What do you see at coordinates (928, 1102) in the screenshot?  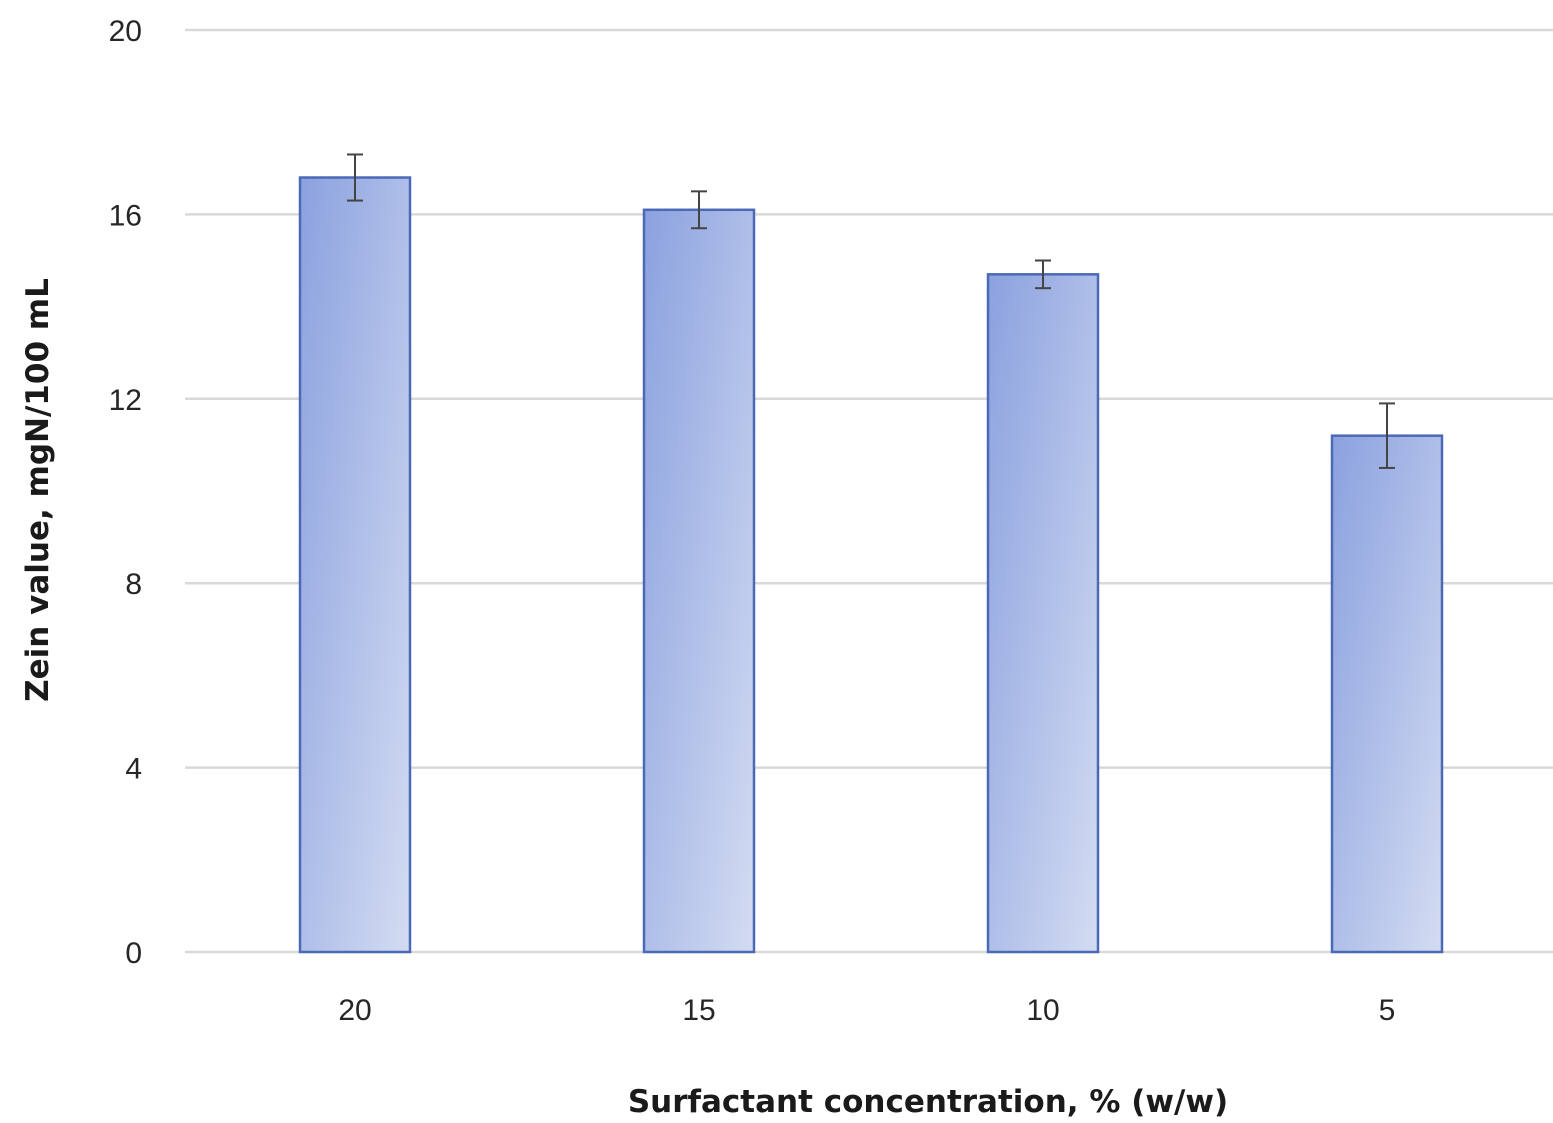 I see `x-axis-label: Surfactant concentration, % (w/w)` at bounding box center [928, 1102].